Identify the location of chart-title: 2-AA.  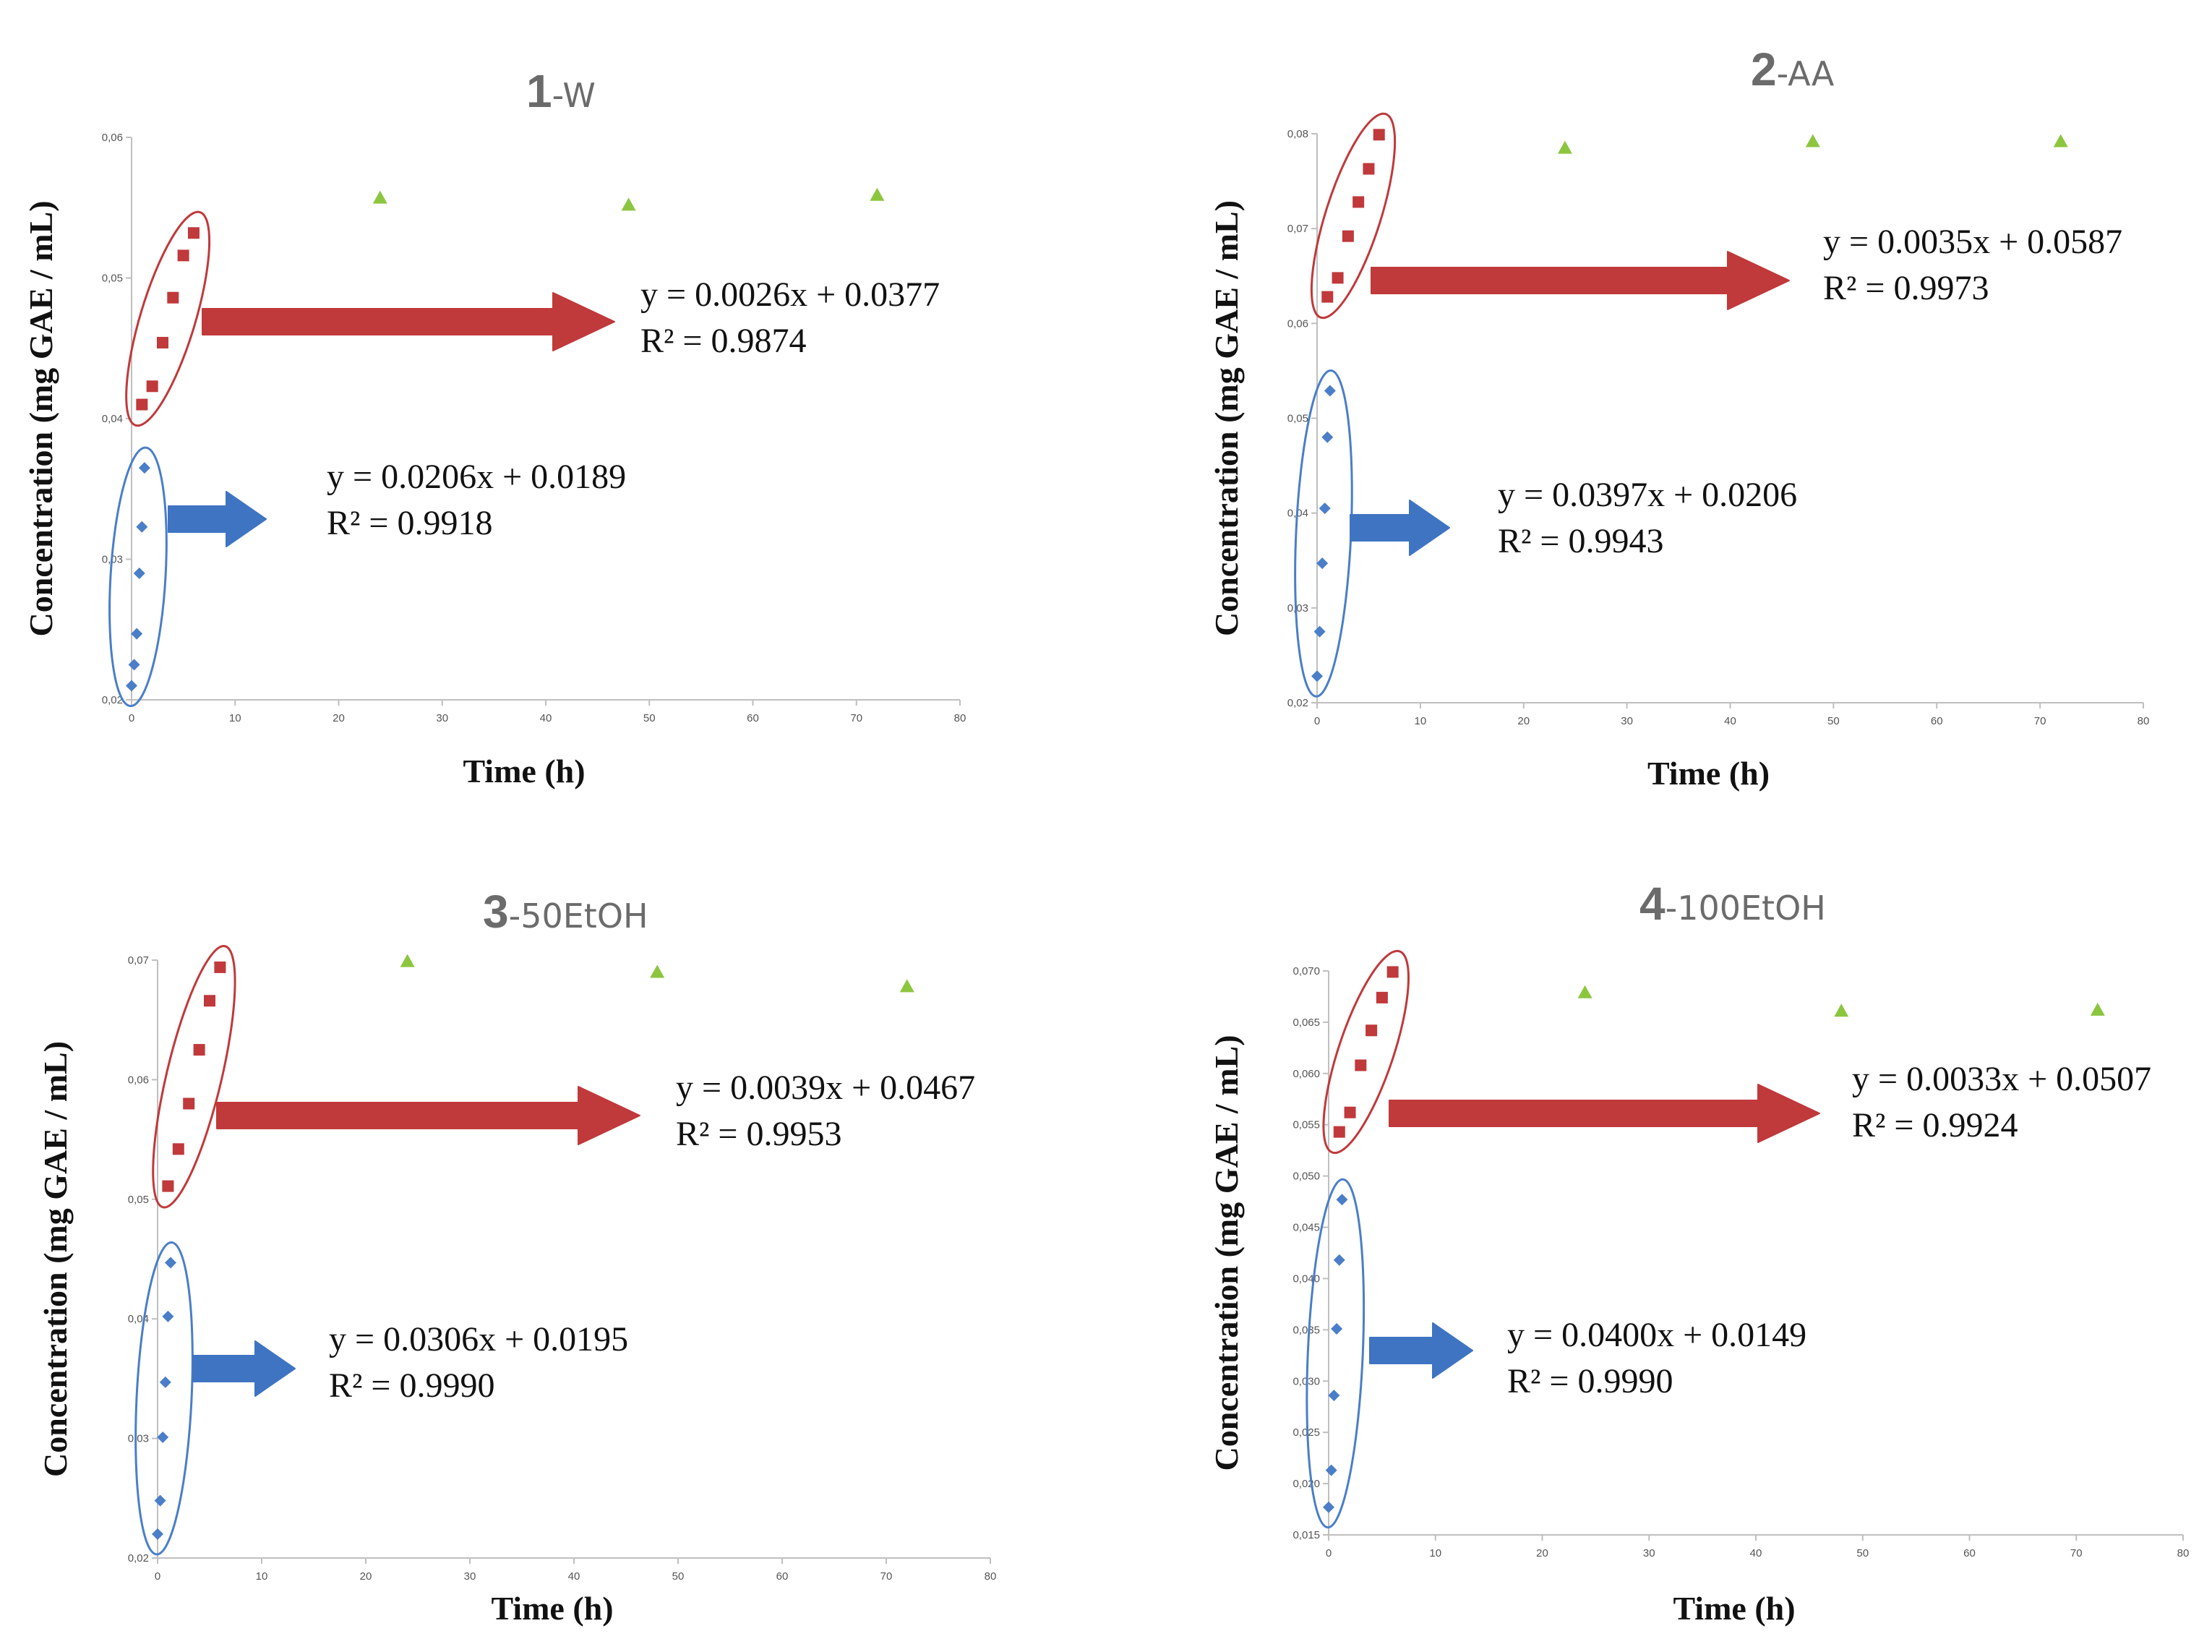
(1793, 69).